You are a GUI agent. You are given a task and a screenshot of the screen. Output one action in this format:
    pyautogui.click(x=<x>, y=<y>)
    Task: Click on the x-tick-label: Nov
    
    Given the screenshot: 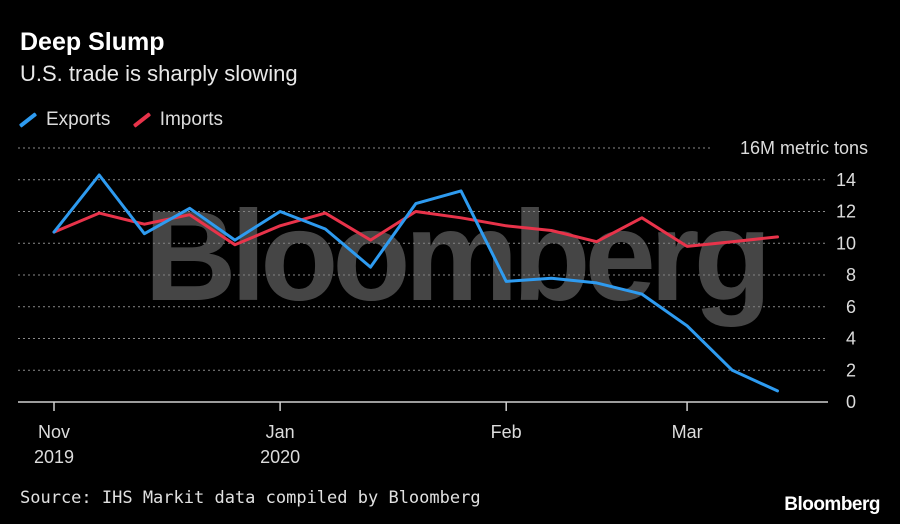 What is the action you would take?
    pyautogui.click(x=54, y=432)
    